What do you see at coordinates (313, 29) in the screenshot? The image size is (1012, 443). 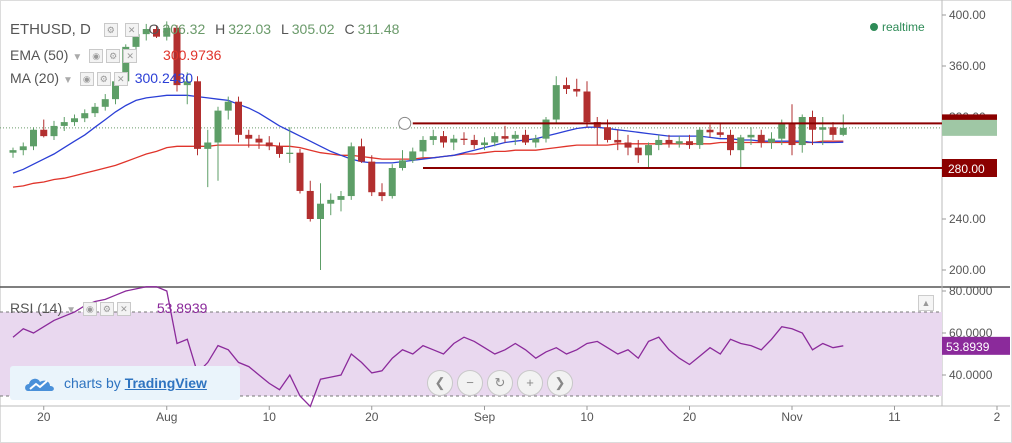 I see `low-value: 305.02` at bounding box center [313, 29].